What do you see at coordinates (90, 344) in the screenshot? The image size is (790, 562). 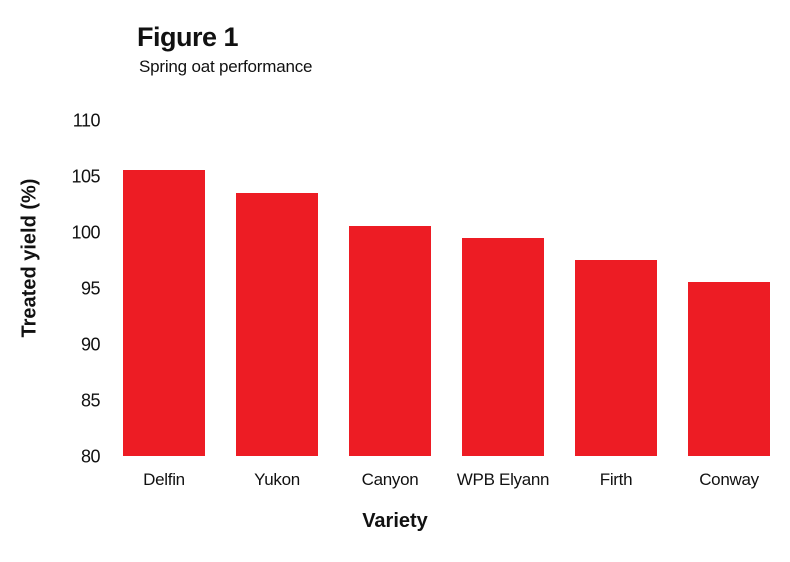 I see `y-tick-label: 90` at bounding box center [90, 344].